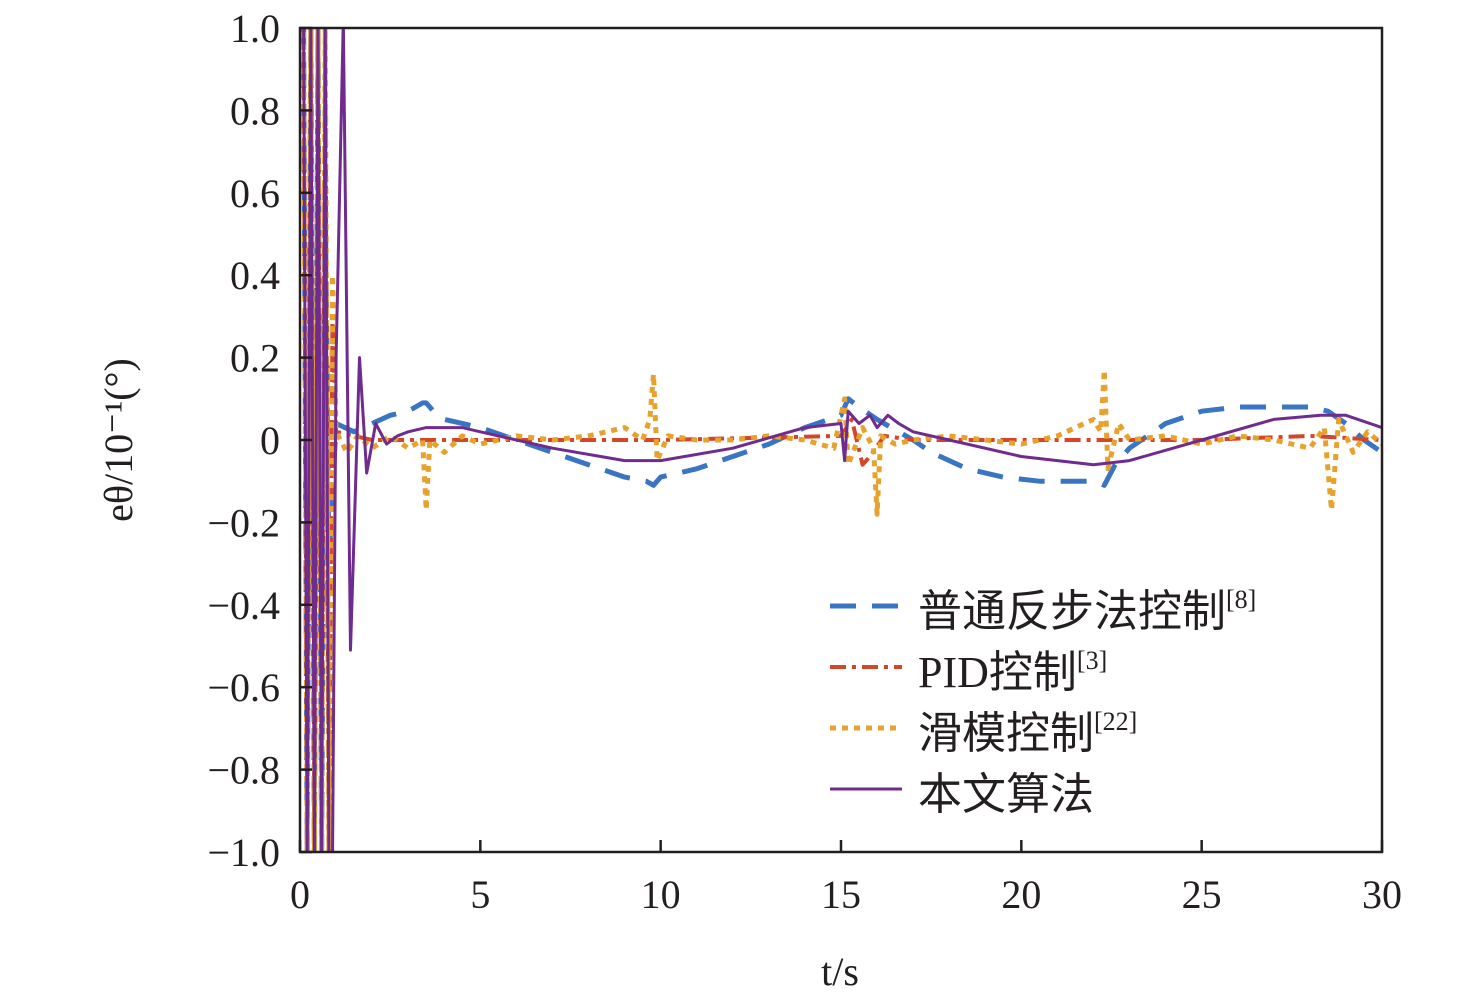  I want to click on y-tick-label: 0.4, so click(255, 275).